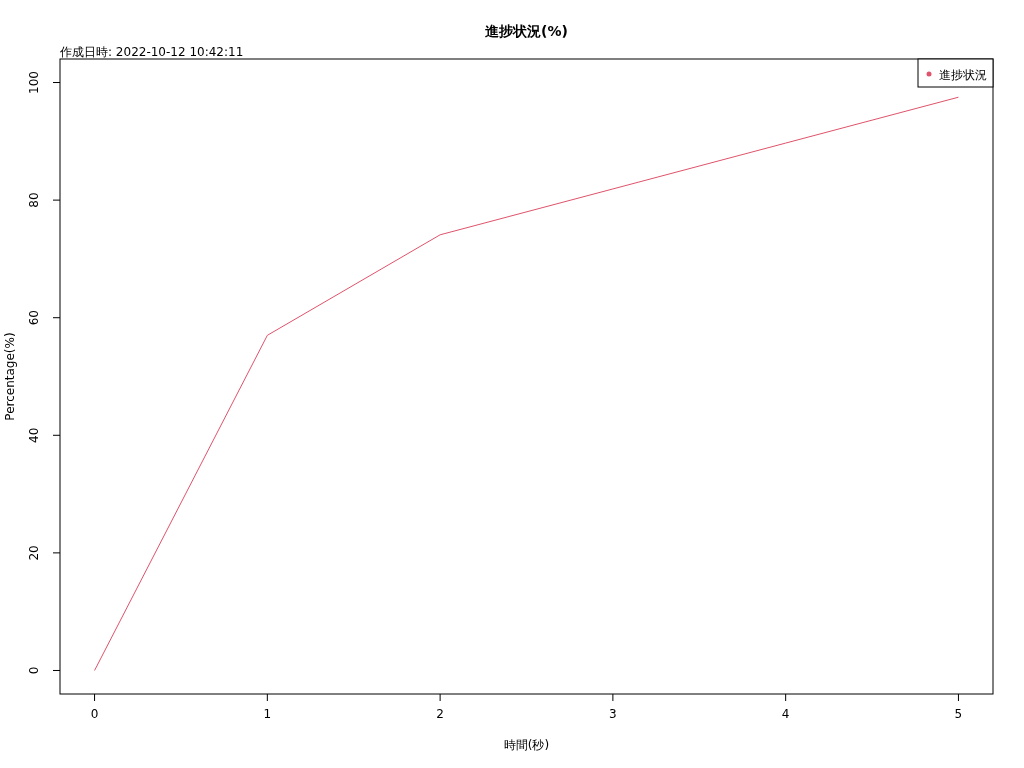 This screenshot has height=768, width=1024. Describe the element at coordinates (34, 200) in the screenshot. I see `y-tick-label: 80` at that location.